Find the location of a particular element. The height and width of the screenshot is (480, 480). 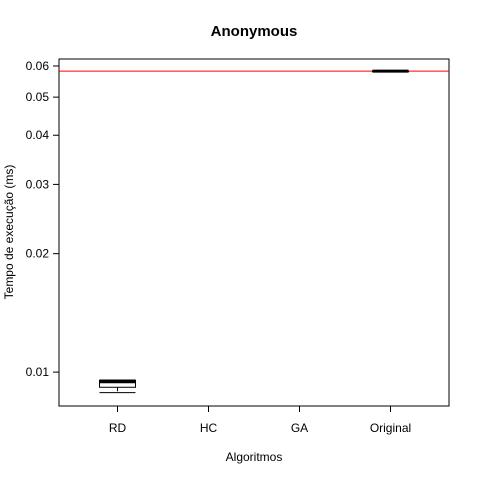

y-axis: 0.01 0.02 0.03 0.04 0.05 0.06 is located at coordinates (42, 219).